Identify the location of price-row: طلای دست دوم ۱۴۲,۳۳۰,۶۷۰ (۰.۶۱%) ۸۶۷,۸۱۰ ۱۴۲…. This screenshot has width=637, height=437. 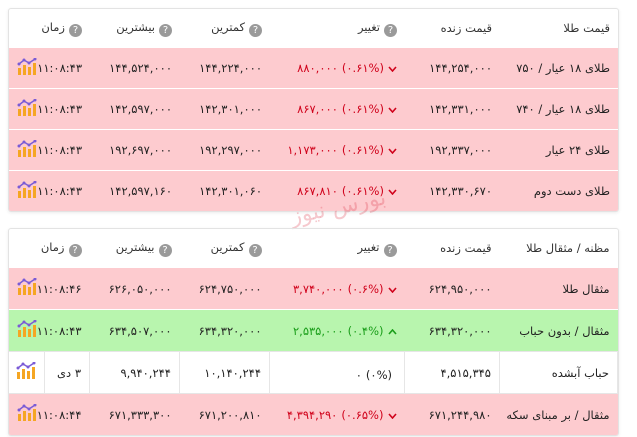
(313, 190).